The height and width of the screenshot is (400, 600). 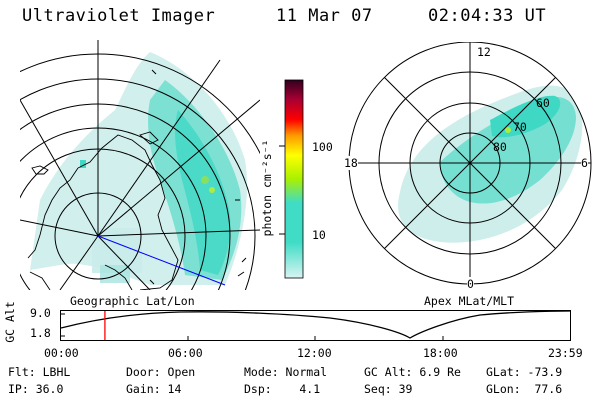 What do you see at coordinates (62, 325) in the screenshot?
I see `altitude-yticks` at bounding box center [62, 325].